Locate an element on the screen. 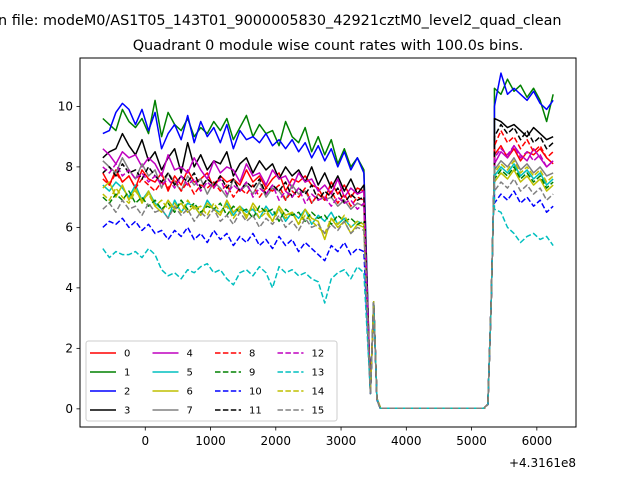 The height and width of the screenshot is (480, 640). x-axis: 0 1000 2000 3000 4000 5000 6000 is located at coordinates (346, 437).